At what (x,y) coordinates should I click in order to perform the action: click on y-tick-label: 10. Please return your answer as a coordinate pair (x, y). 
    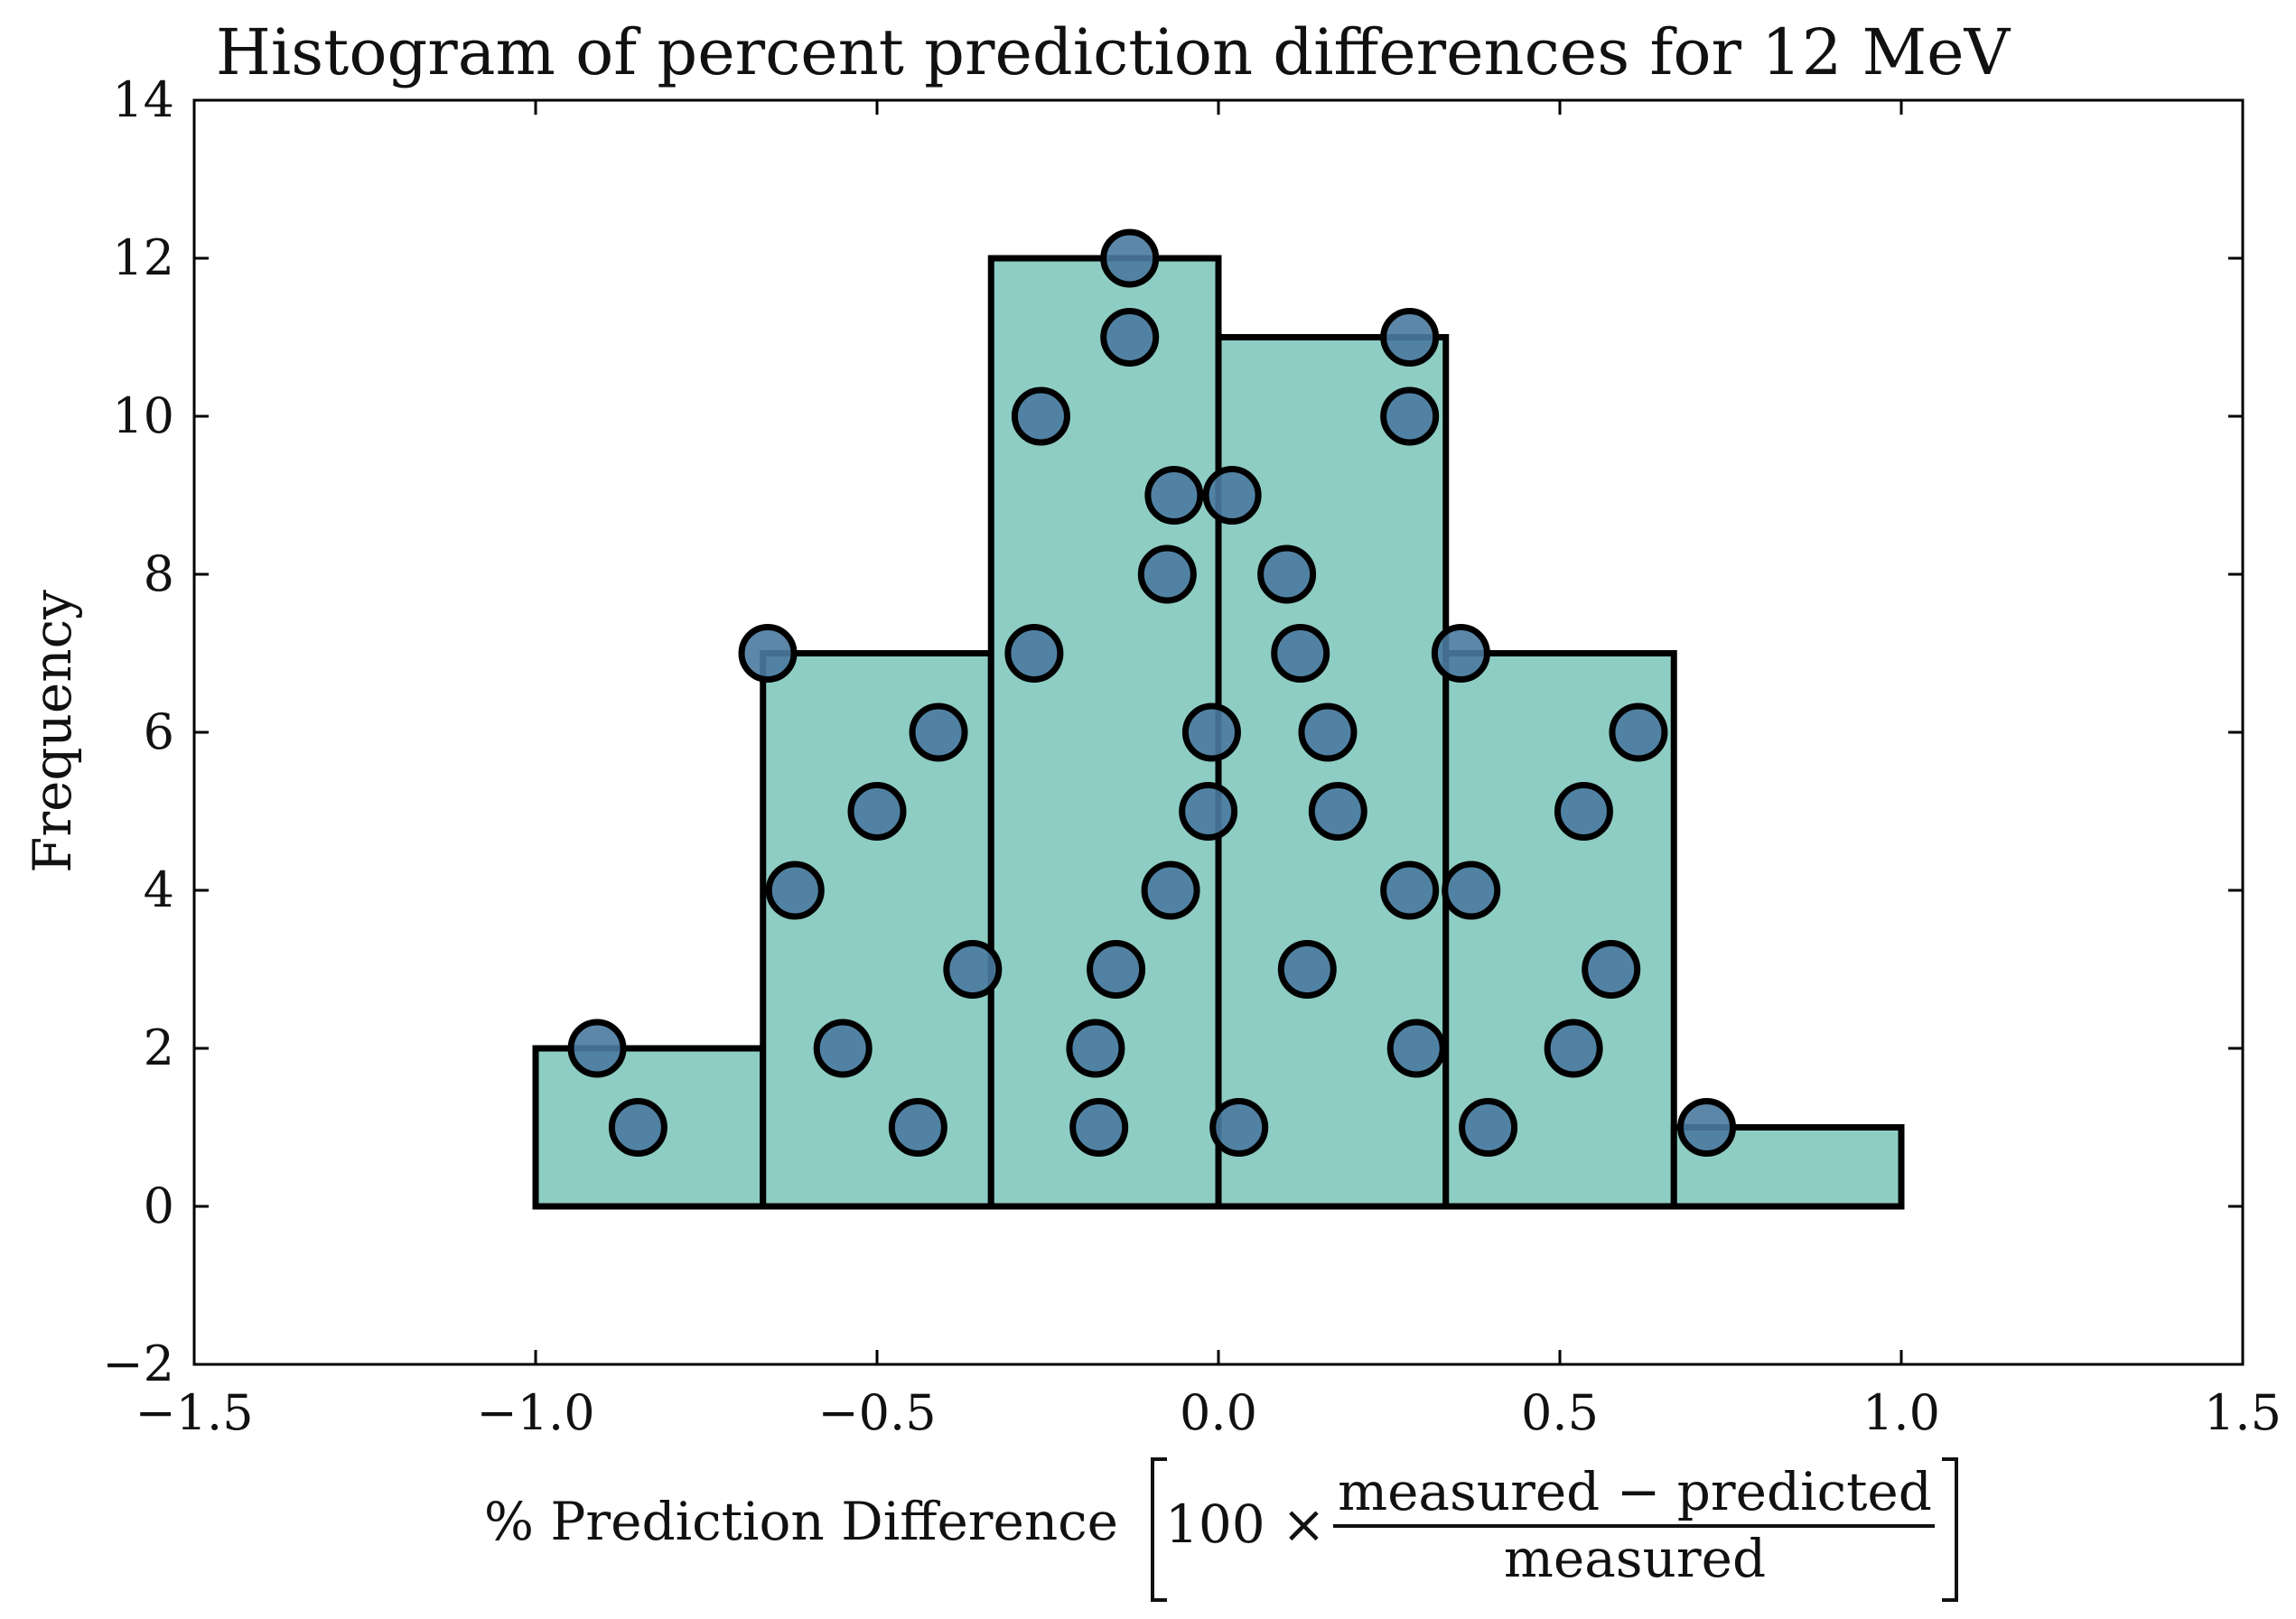
    Looking at the image, I should click on (143, 415).